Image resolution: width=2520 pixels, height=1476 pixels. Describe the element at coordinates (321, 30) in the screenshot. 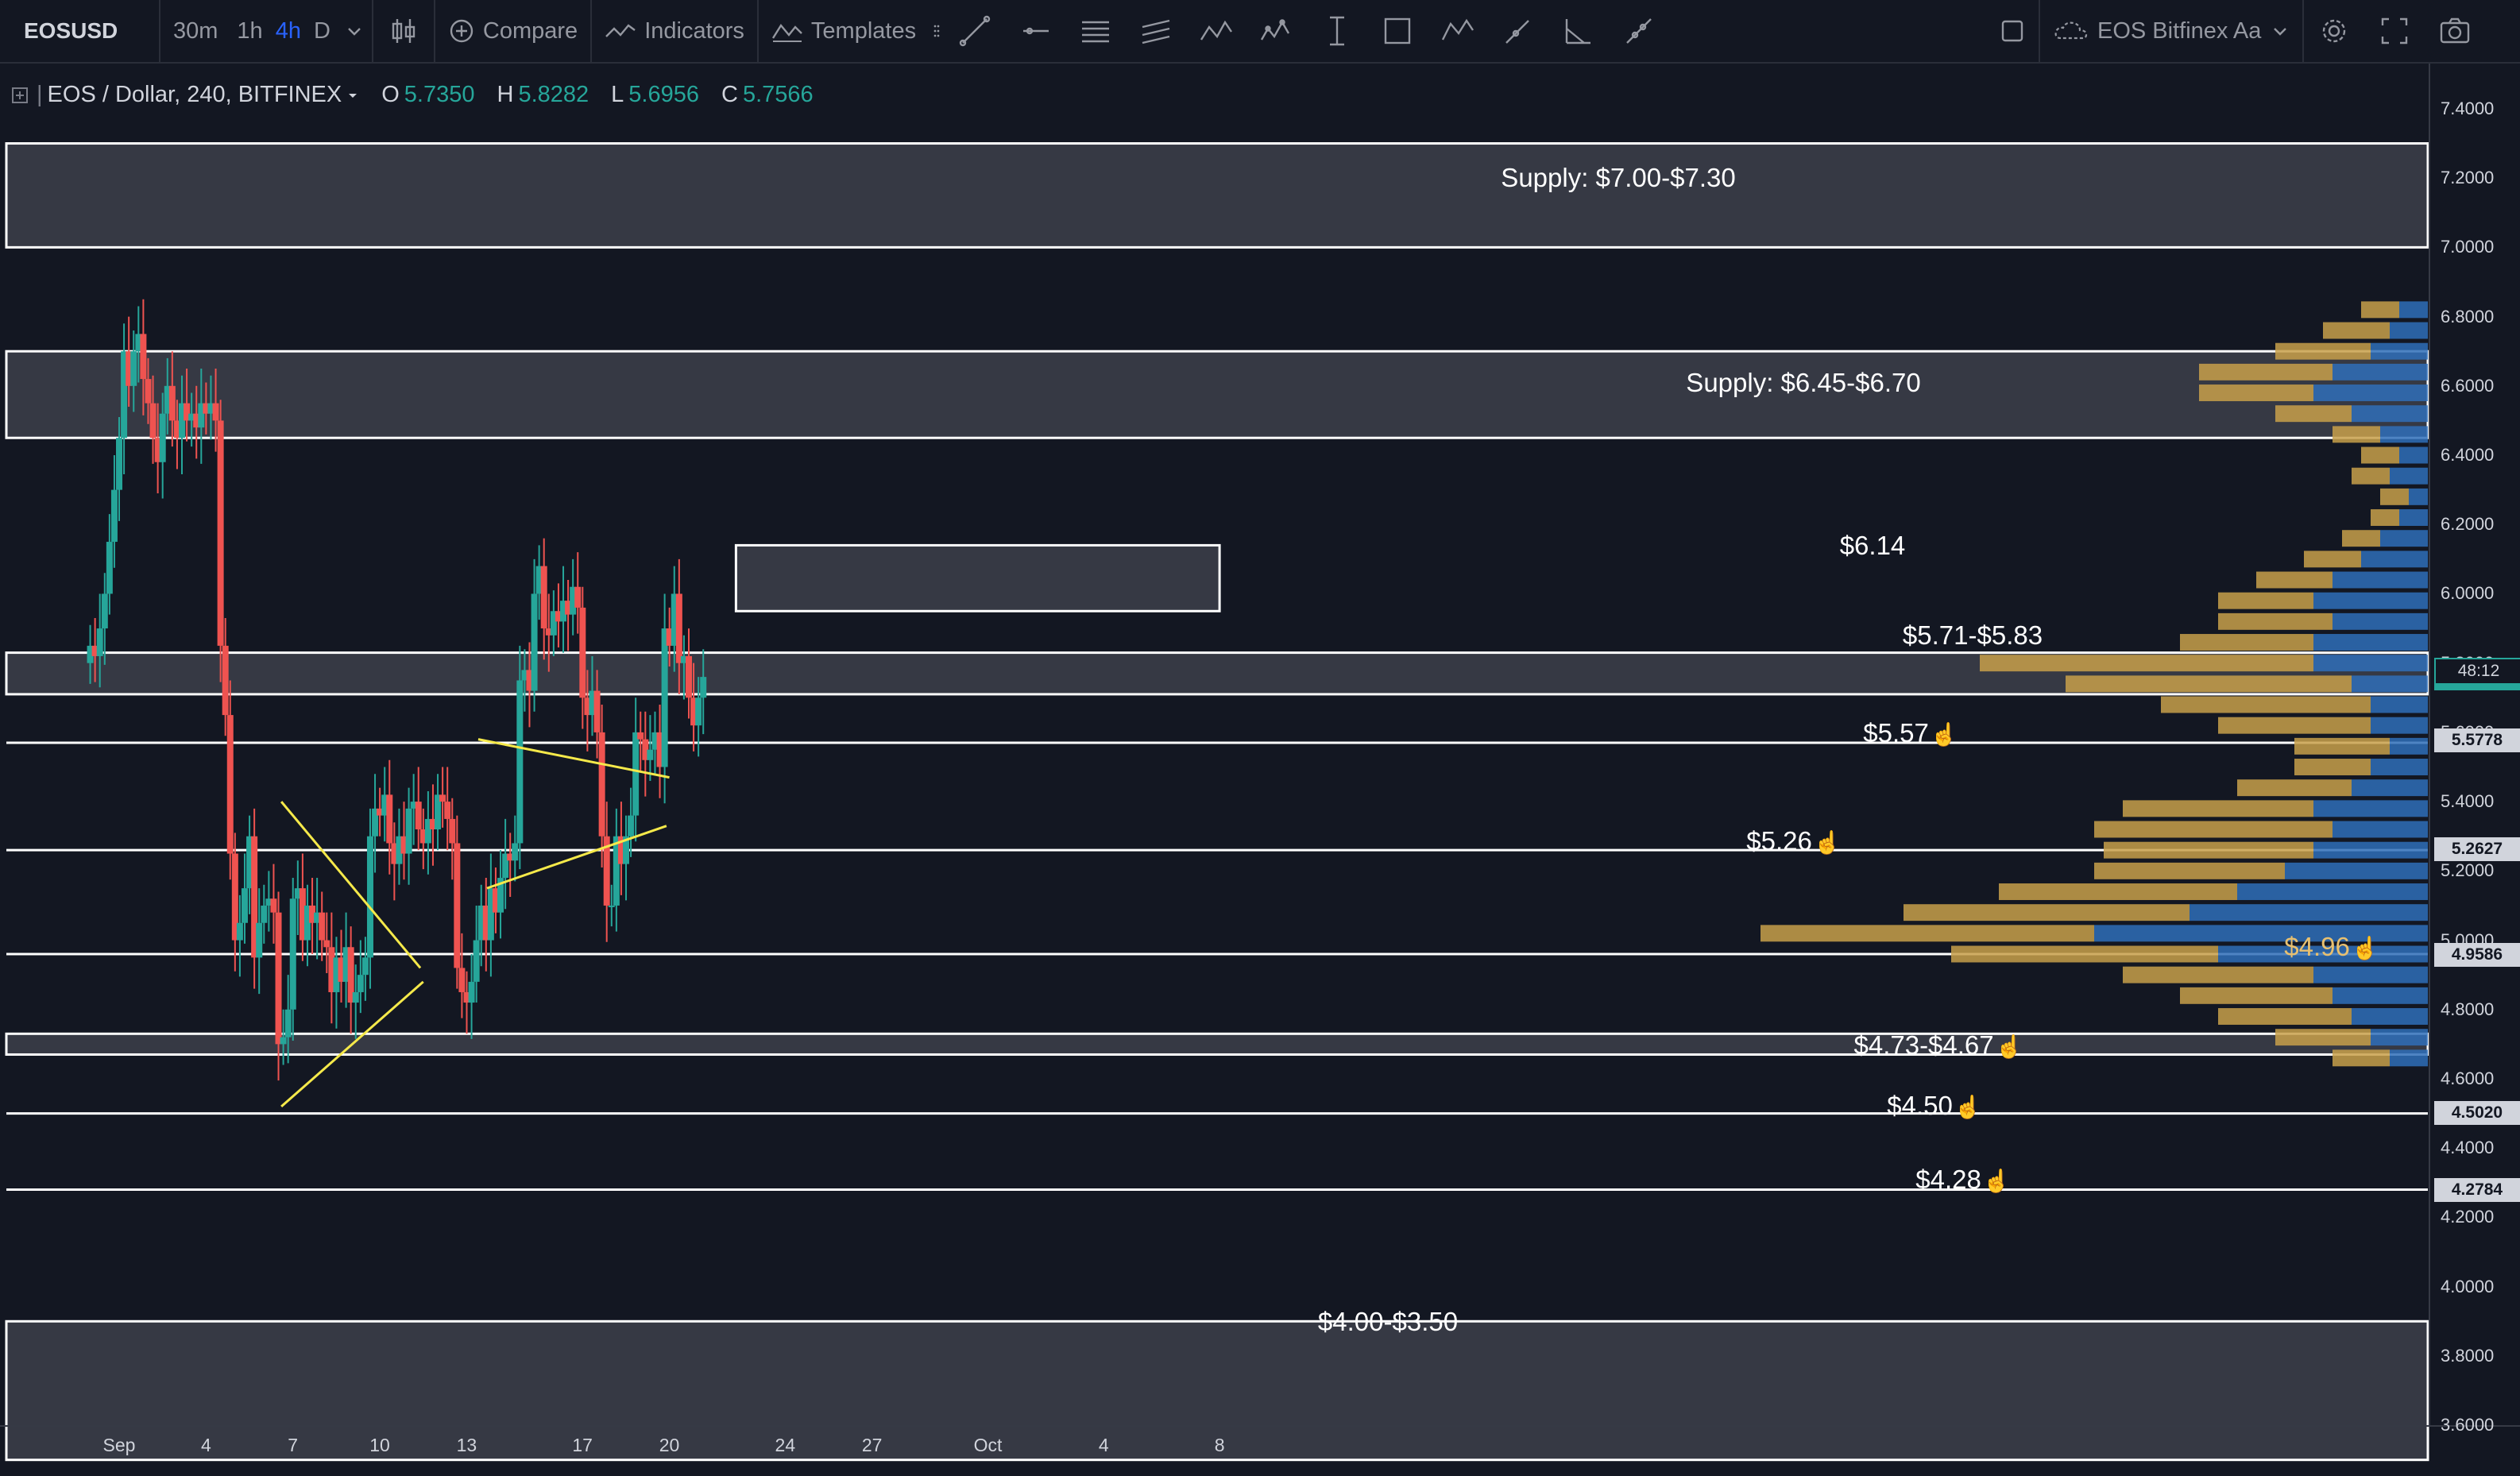

I see `interval-d: D` at that location.